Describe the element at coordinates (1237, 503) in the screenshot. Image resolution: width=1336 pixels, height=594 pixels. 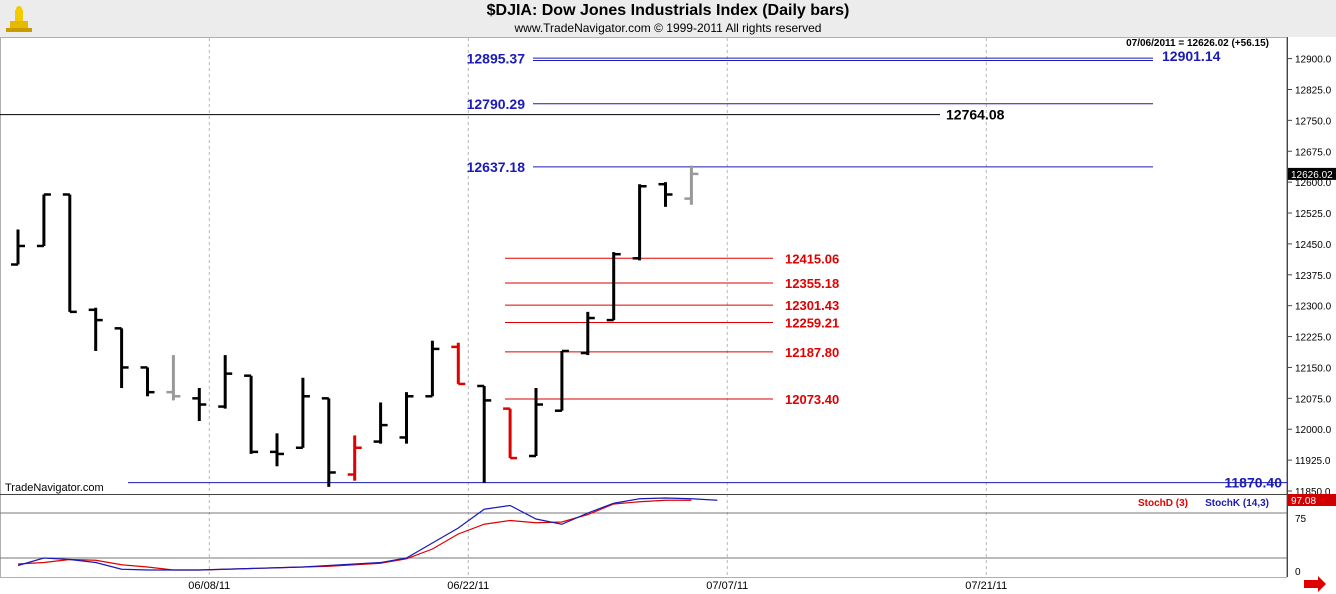
I see `stoch-k-legend: StochK (14,3)` at that location.